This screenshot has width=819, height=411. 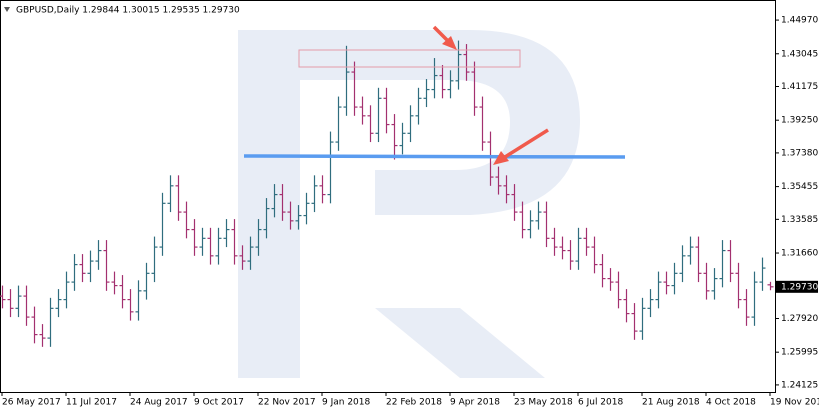 I want to click on x-tick-label: 26 May 2017, so click(x=31, y=403).